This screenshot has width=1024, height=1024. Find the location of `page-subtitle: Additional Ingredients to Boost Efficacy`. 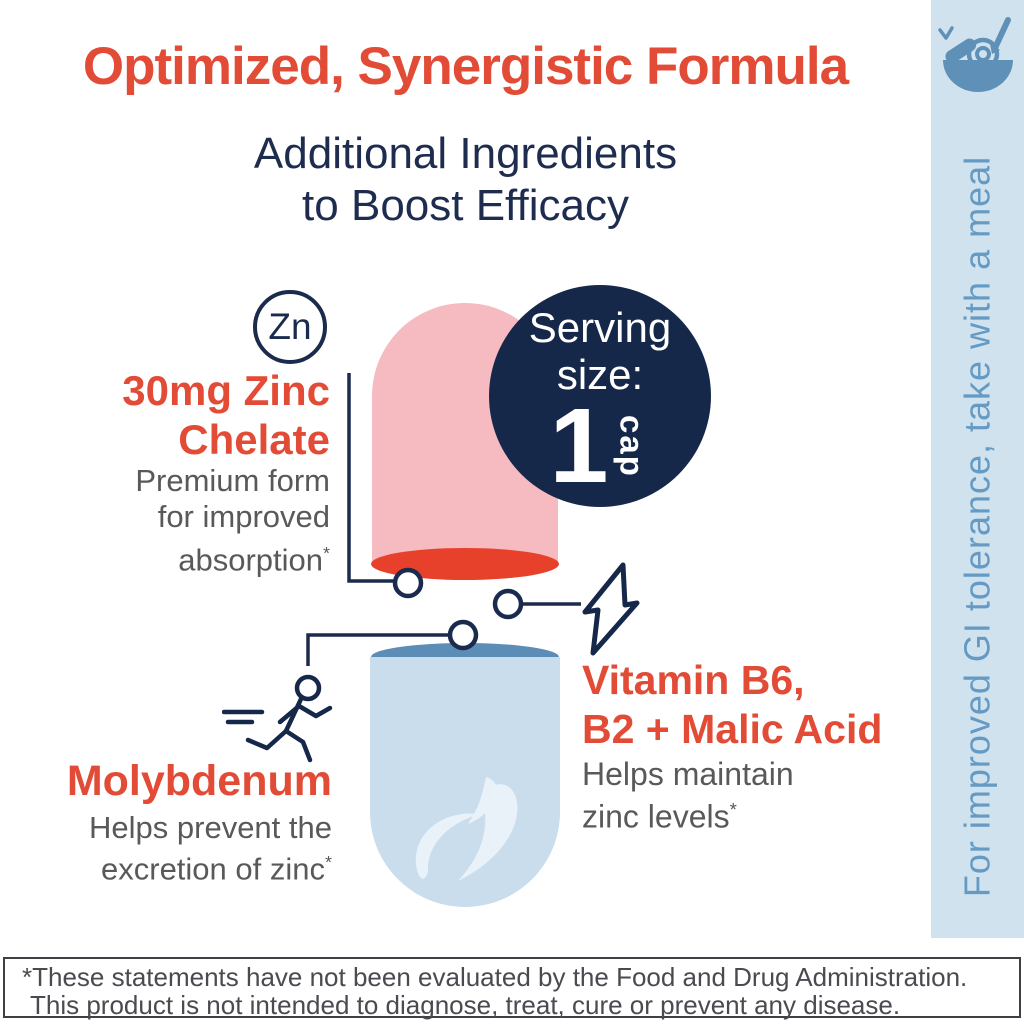

page-subtitle: Additional Ingredients to Boost Efficacy is located at coordinates (465, 180).